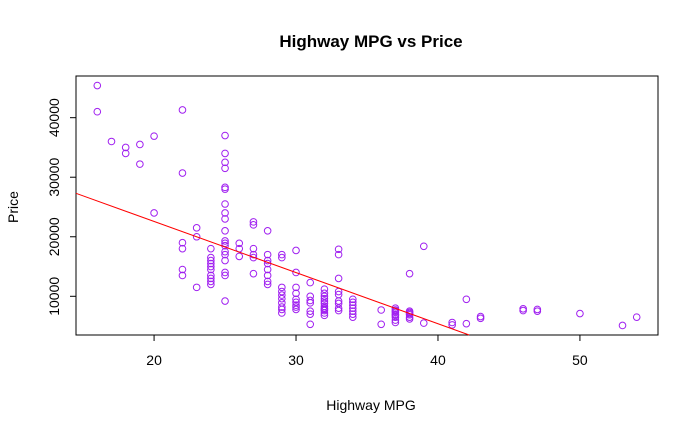 Image resolution: width=700 pixels, height=432 pixels. Describe the element at coordinates (438, 360) in the screenshot. I see `x-tick-label: 40` at that location.